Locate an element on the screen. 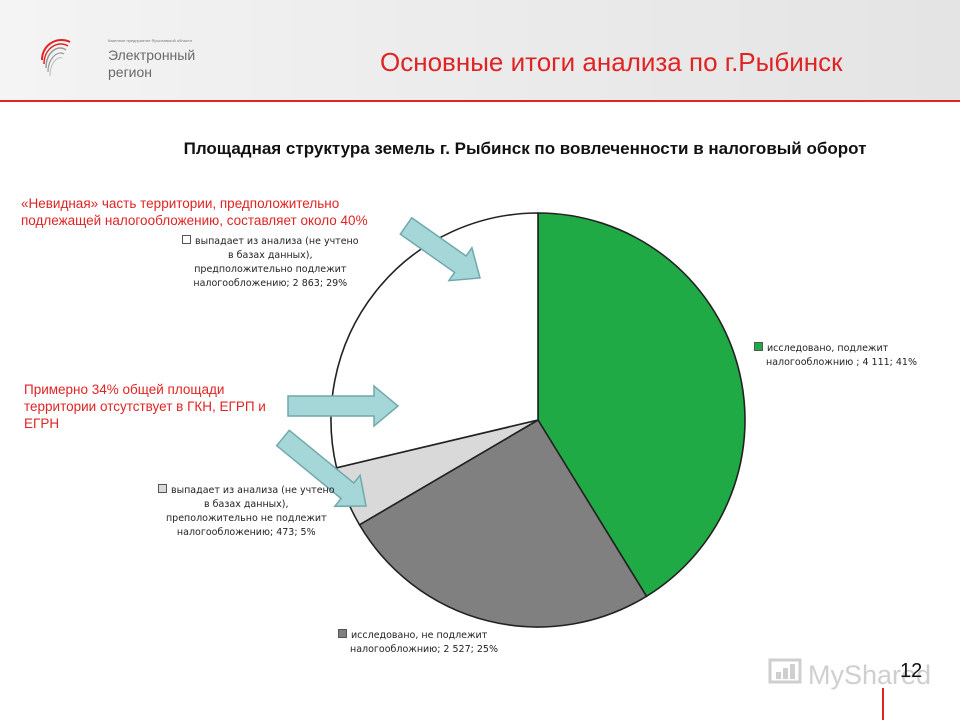 The image size is (960, 720). slide-title: Основные итоги анализа по г.Рыбинск is located at coordinates (611, 62).